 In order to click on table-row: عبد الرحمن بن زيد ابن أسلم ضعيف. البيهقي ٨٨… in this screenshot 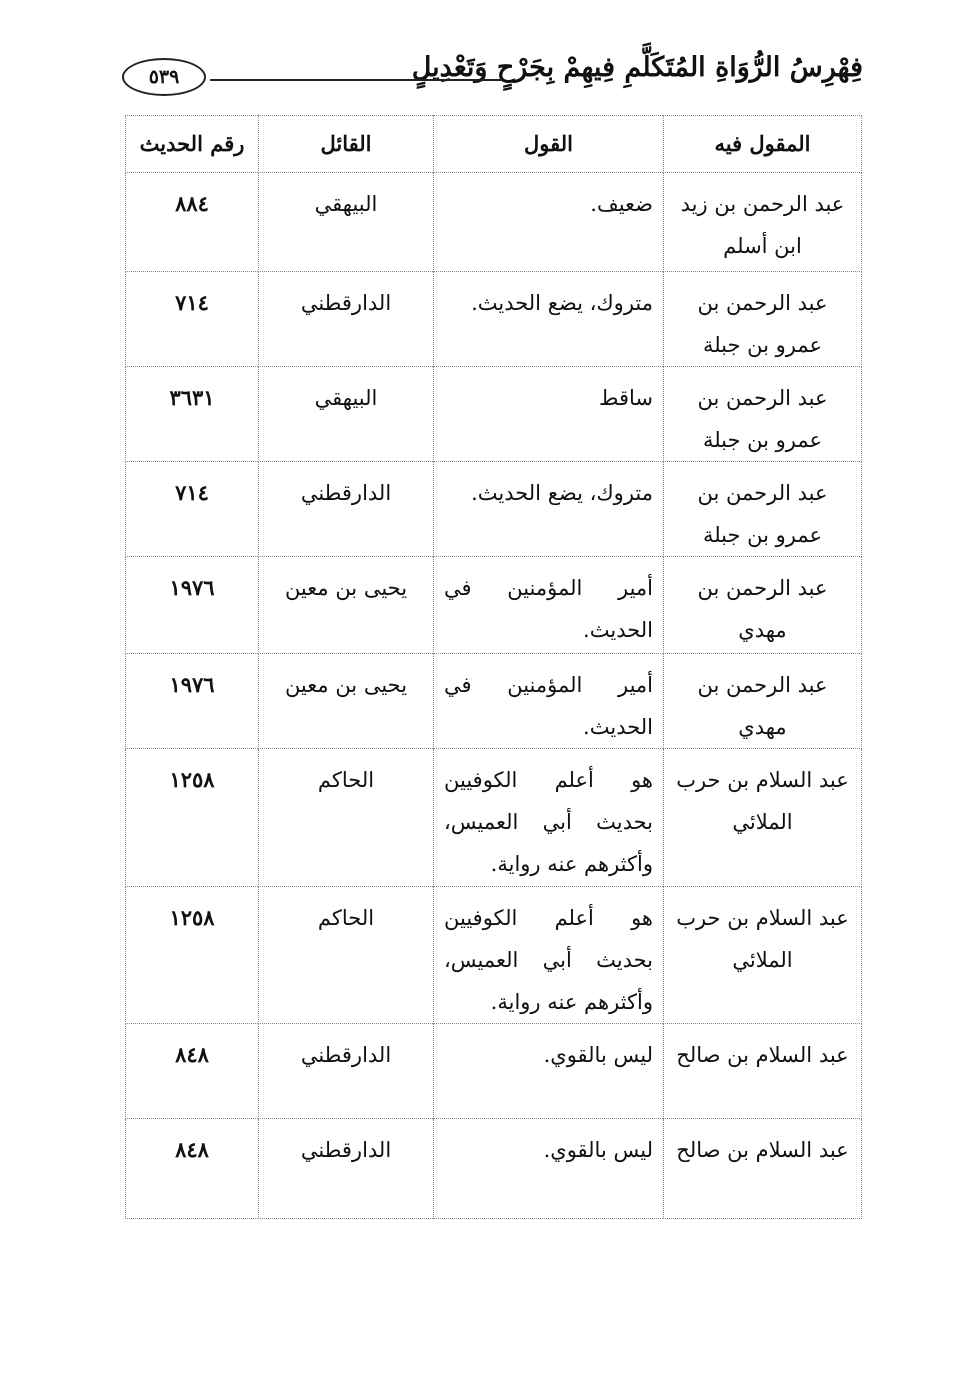, I will do `click(493, 222)`.